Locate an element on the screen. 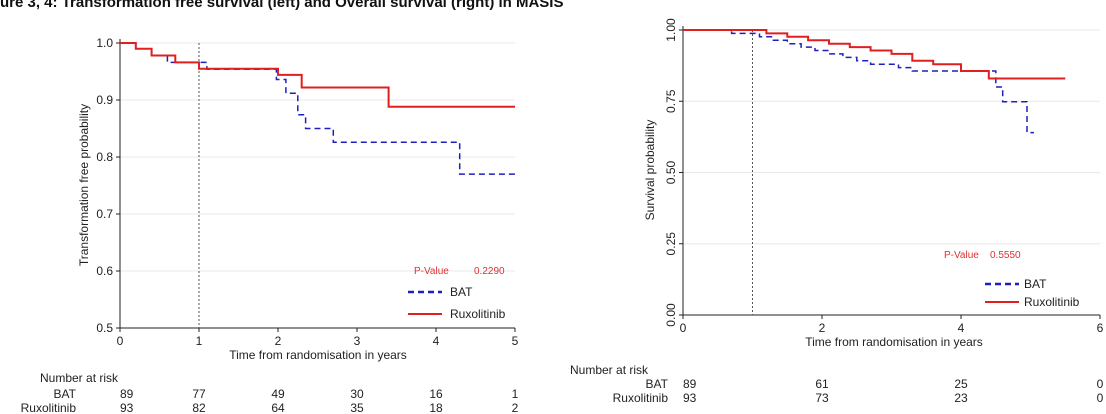 This screenshot has height=414, width=1106. chart2-risk-value: 73 is located at coordinates (822, 398).